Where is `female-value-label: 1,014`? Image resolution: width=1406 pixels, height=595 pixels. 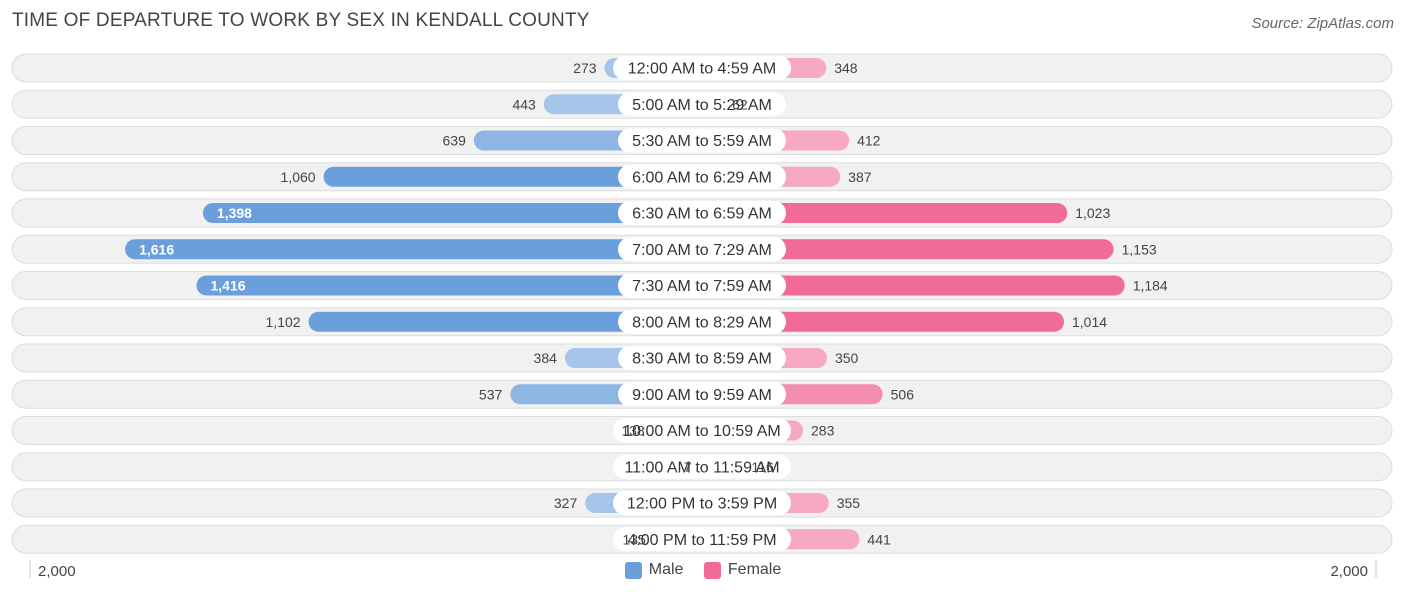
female-value-label: 1,014 is located at coordinates (1089, 322).